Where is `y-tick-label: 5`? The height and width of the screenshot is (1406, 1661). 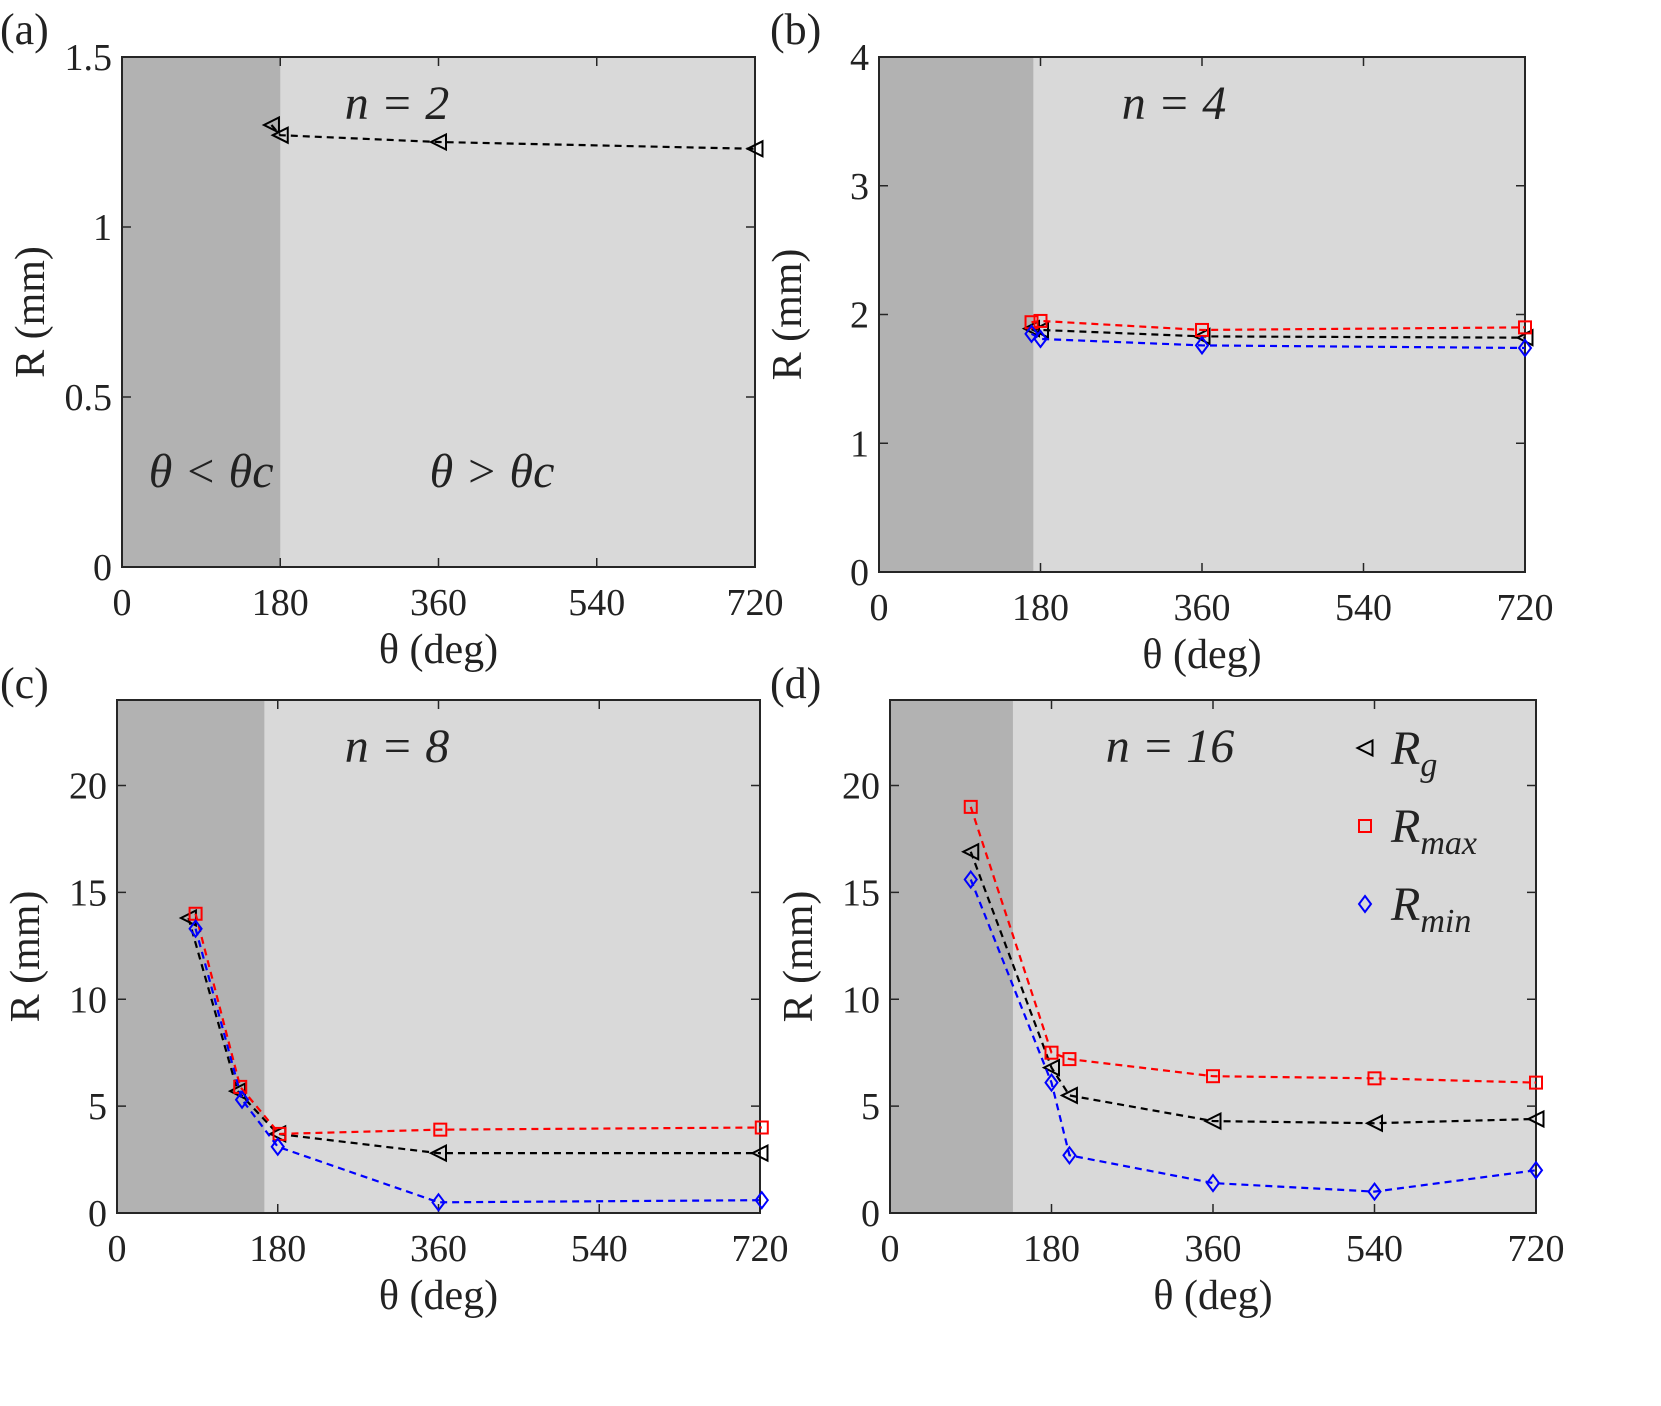 y-tick-label: 5 is located at coordinates (97, 1107).